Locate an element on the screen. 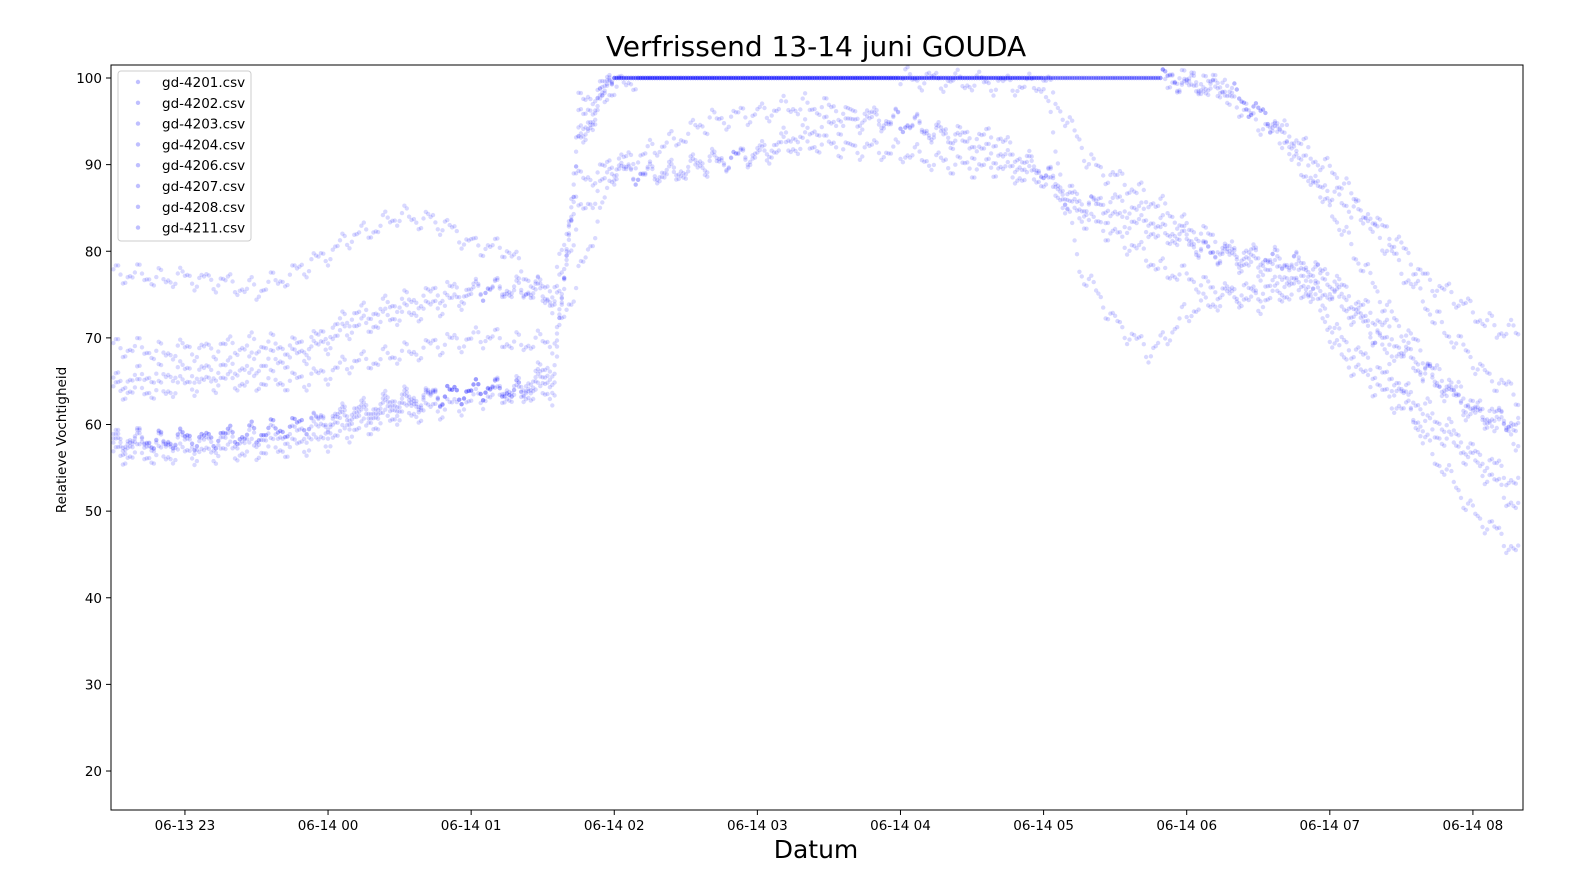 The width and height of the screenshot is (1579, 891). y-tick-label: 90 is located at coordinates (93, 166).